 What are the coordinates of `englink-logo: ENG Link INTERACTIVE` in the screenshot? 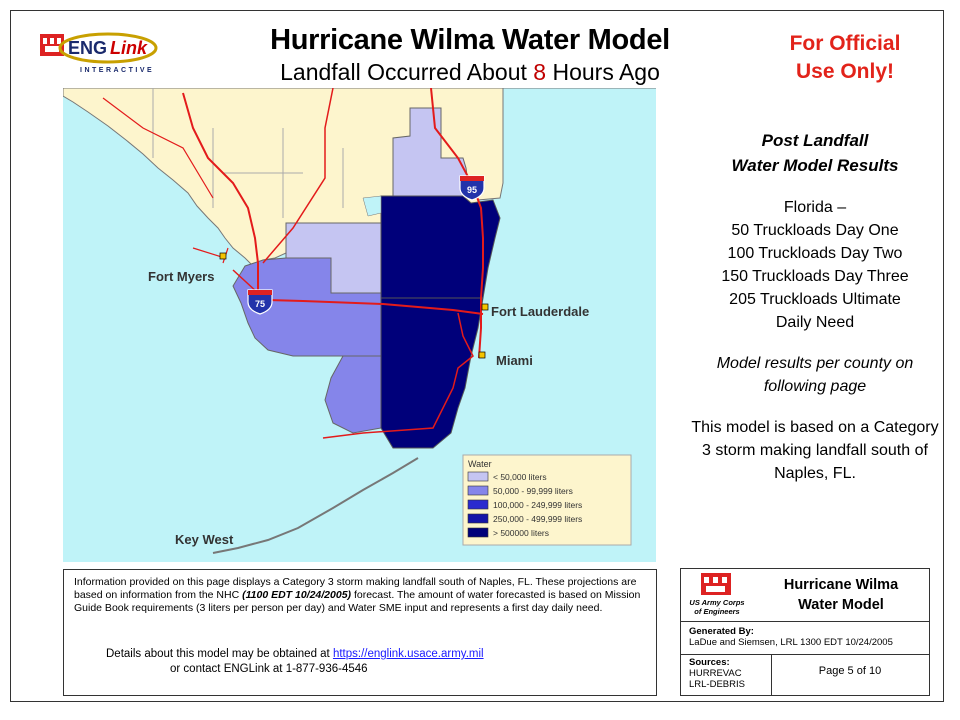 It's located at (100, 55).